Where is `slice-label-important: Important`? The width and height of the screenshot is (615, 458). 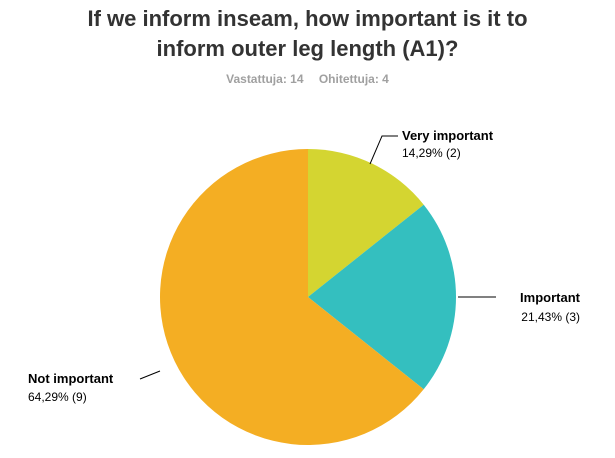 slice-label-important: Important is located at coordinates (550, 297).